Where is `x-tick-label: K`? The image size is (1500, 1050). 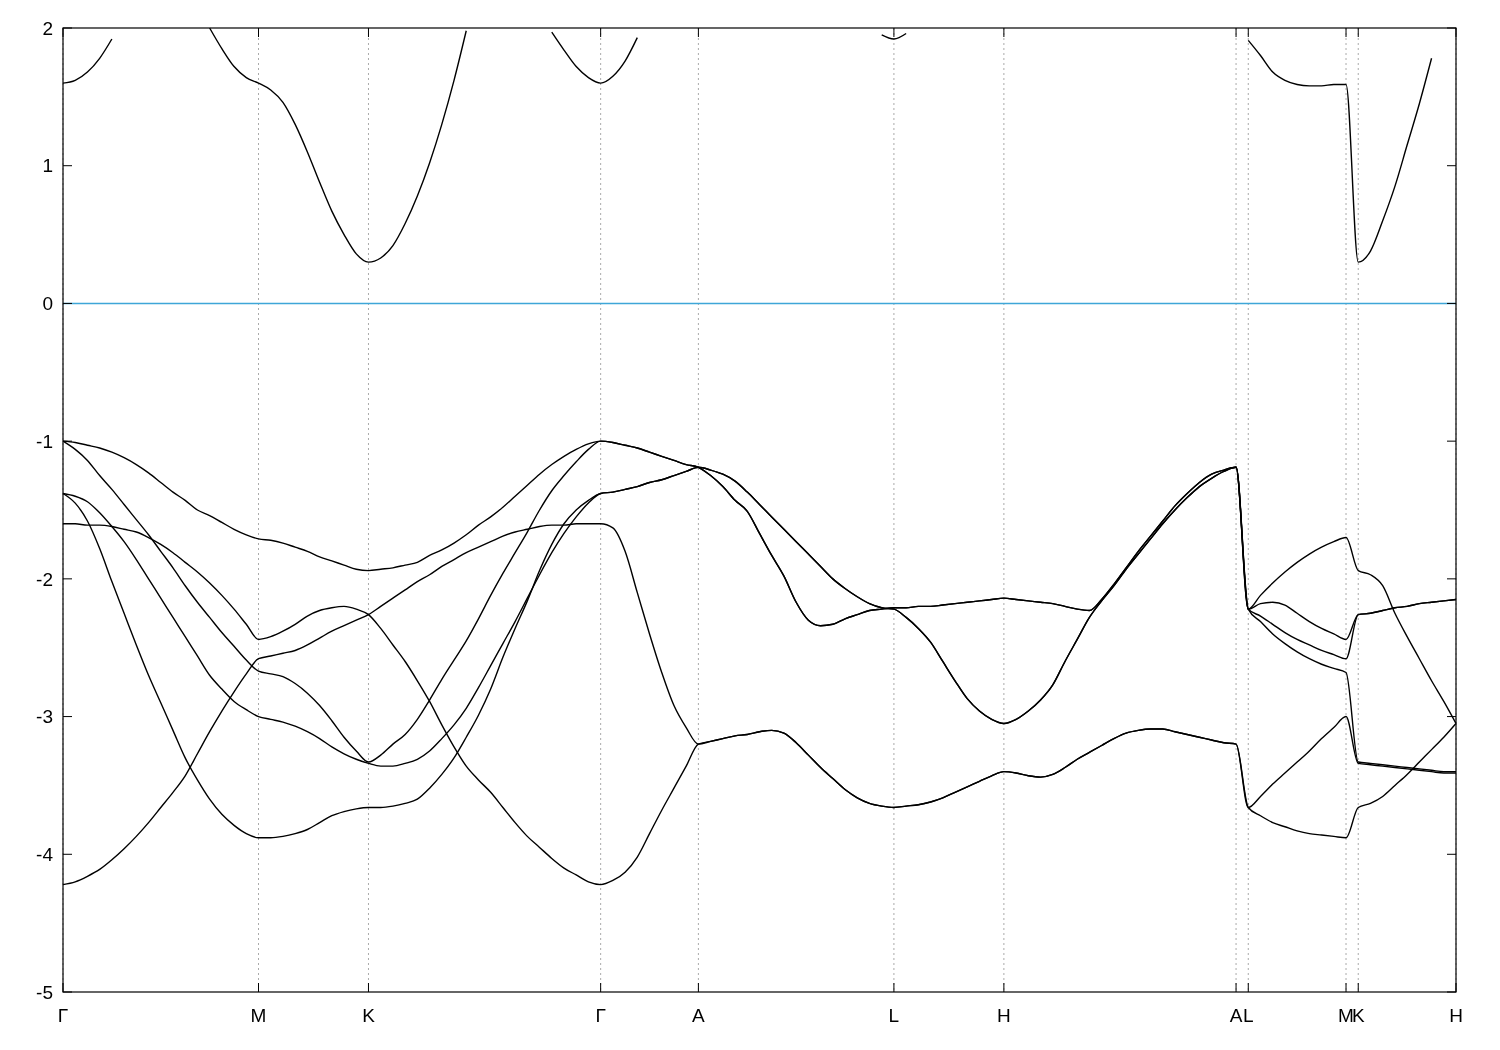
x-tick-label: K is located at coordinates (369, 1015).